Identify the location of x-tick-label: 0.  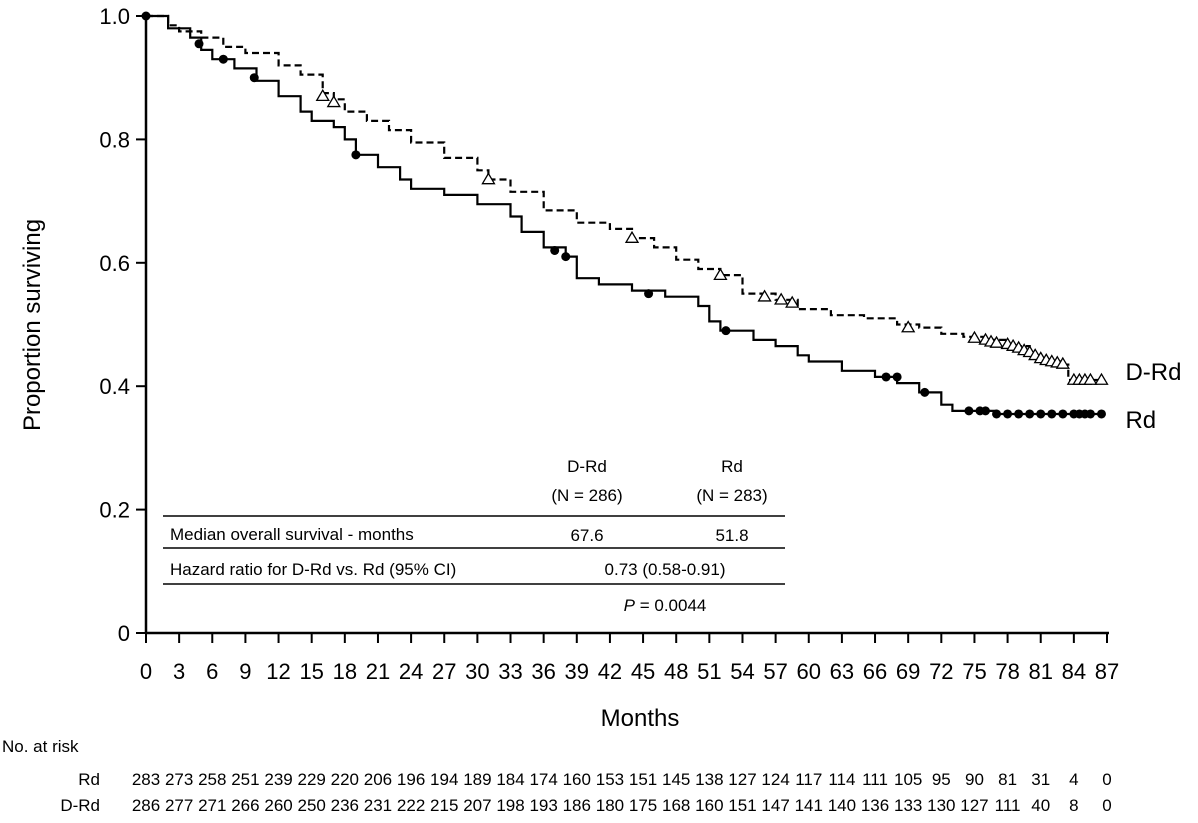
(146, 671).